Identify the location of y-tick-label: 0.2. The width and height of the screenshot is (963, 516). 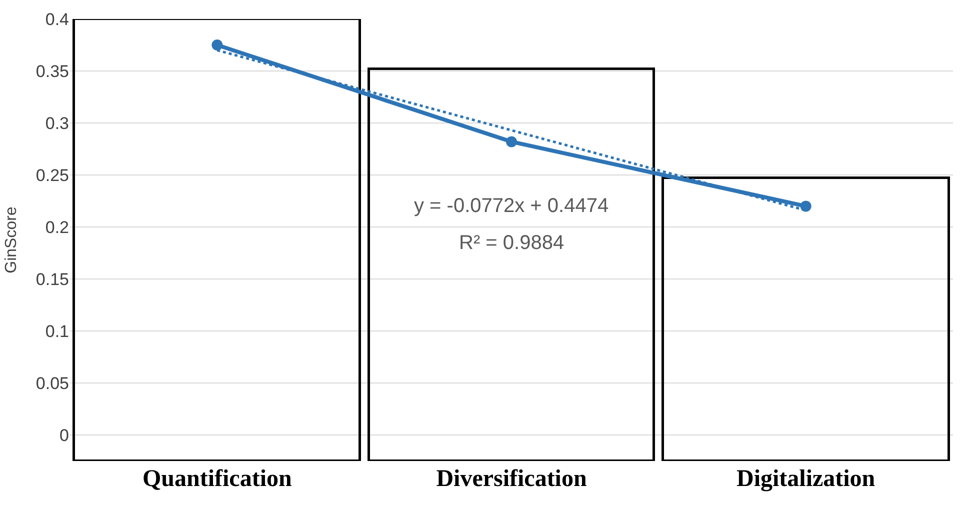
(57, 227).